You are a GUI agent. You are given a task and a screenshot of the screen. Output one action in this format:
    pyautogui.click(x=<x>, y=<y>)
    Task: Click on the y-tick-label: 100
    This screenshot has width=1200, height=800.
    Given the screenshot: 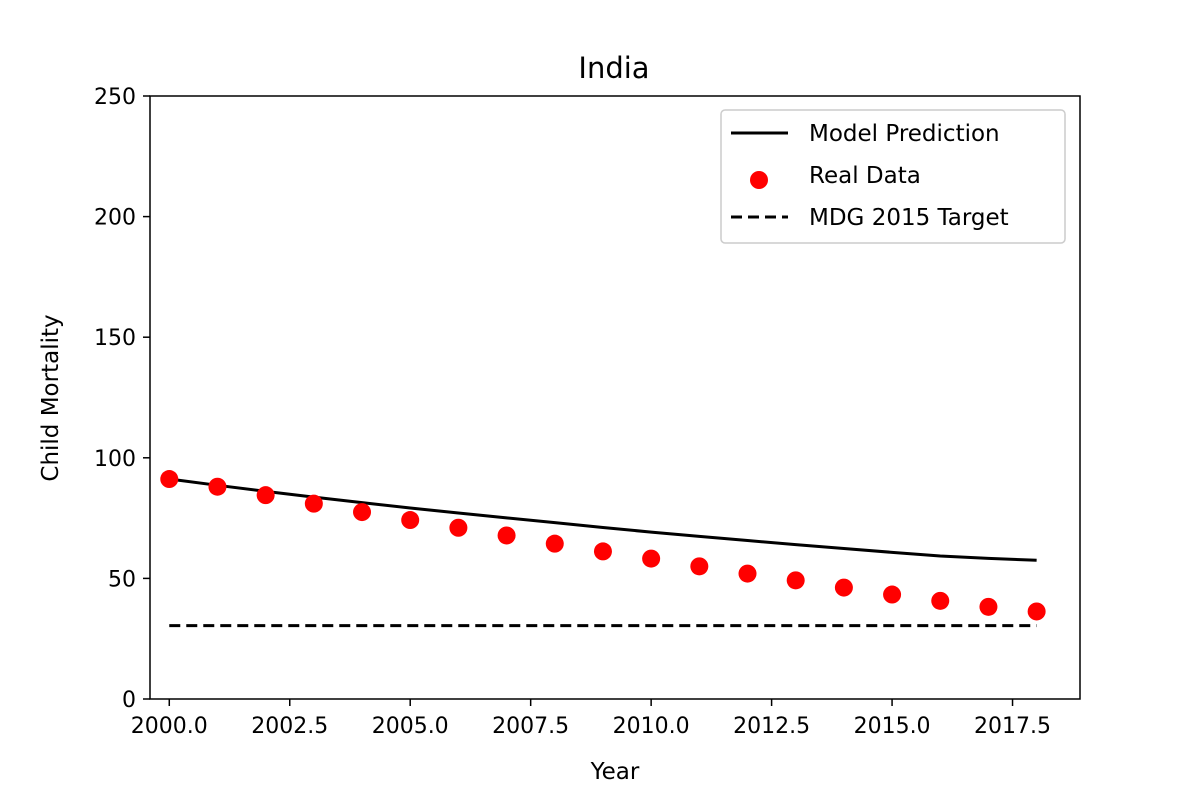 What is the action you would take?
    pyautogui.click(x=115, y=459)
    